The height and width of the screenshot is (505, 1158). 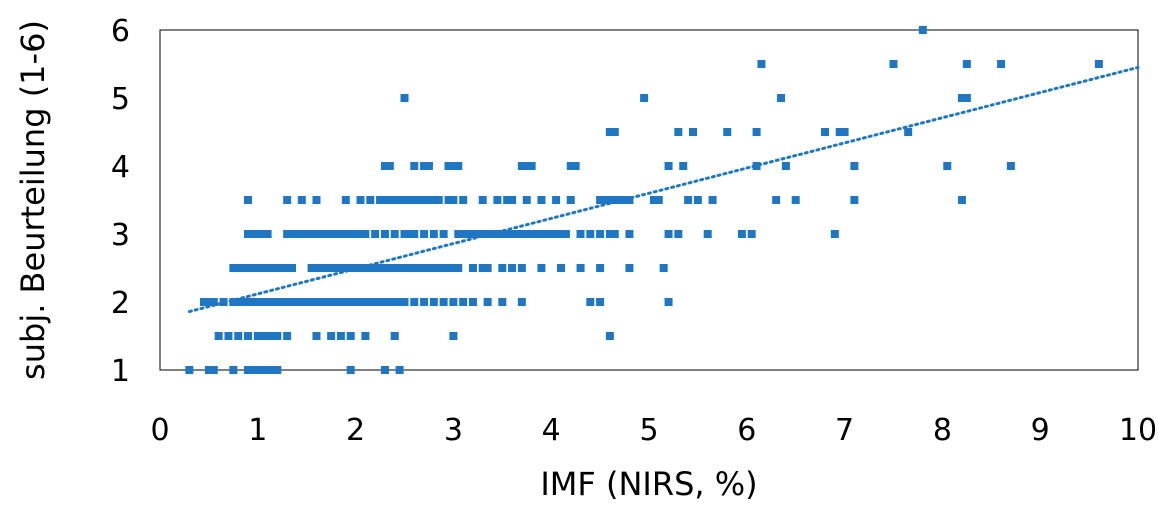 What do you see at coordinates (120, 99) in the screenshot?
I see `y-tick-label: 5` at bounding box center [120, 99].